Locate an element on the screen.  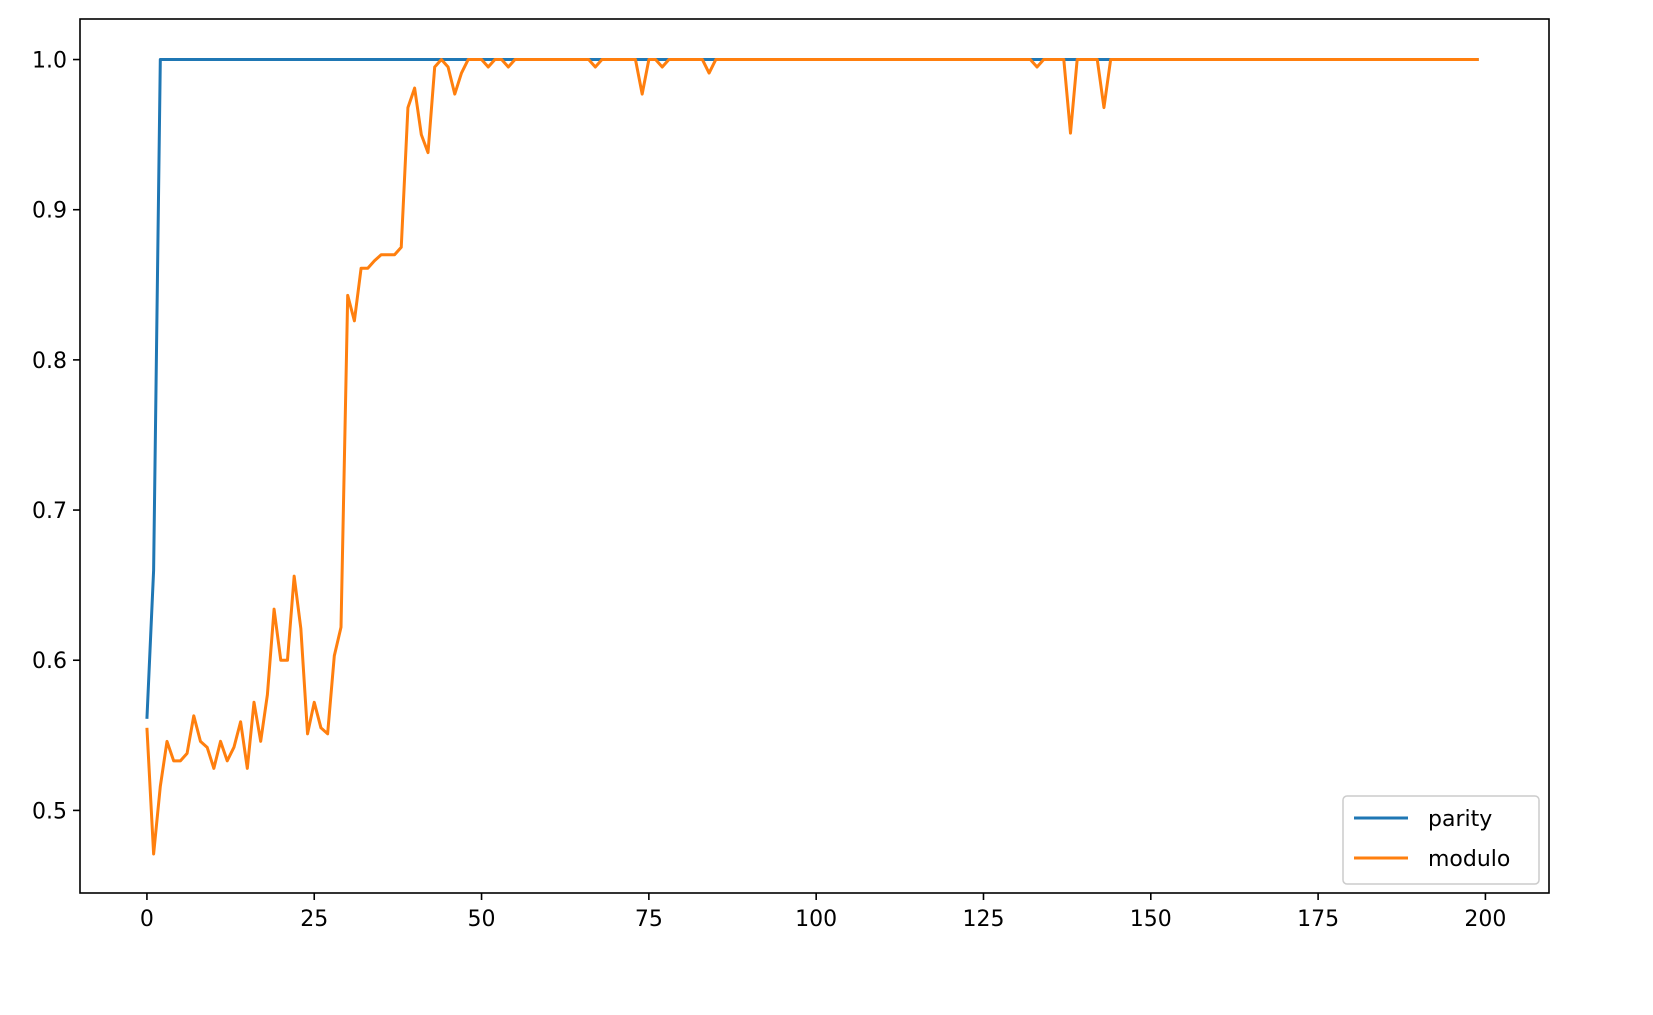
legend-label-parity: parity is located at coordinates (1460, 819).